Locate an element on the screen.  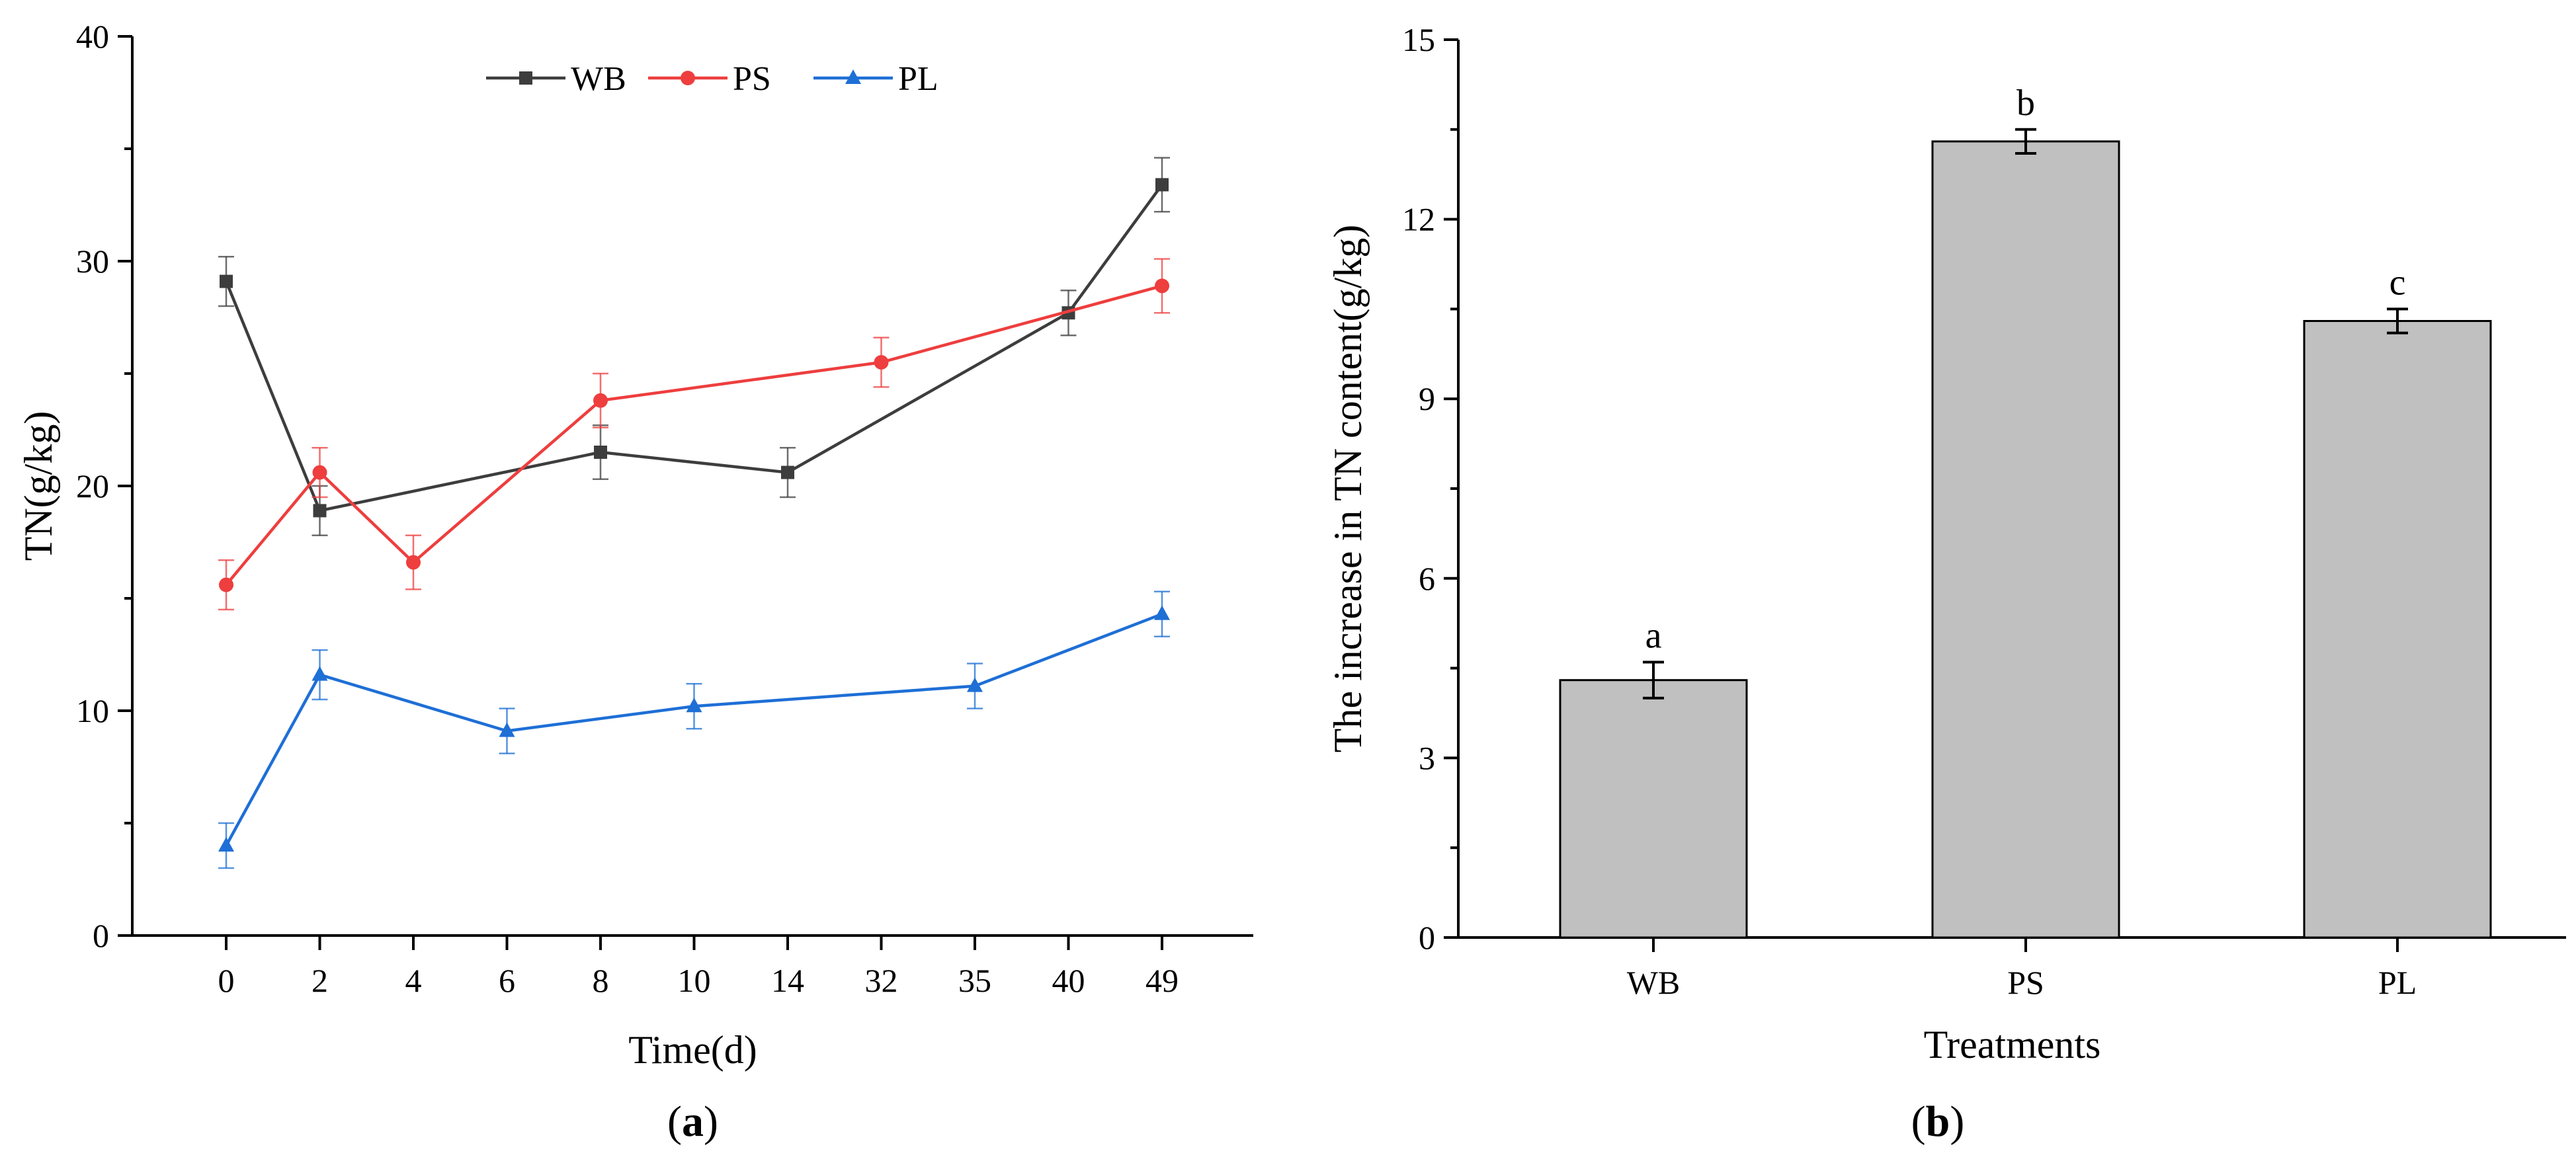
y-tick-label: 3 is located at coordinates (1427, 757).